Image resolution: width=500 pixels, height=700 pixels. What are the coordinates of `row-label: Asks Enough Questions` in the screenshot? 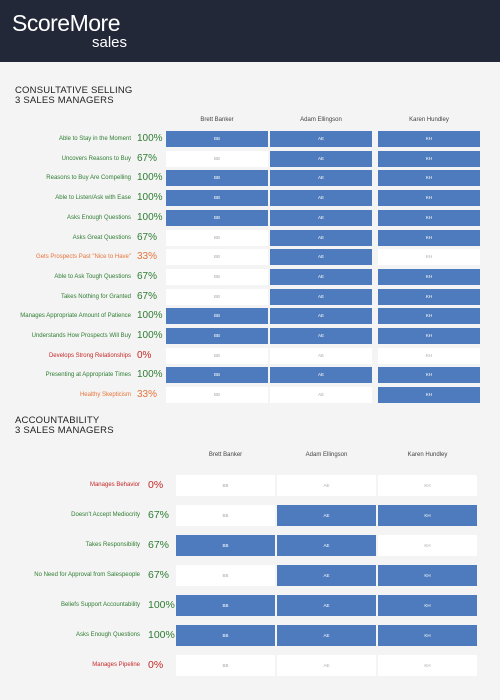 It's located at (107, 635).